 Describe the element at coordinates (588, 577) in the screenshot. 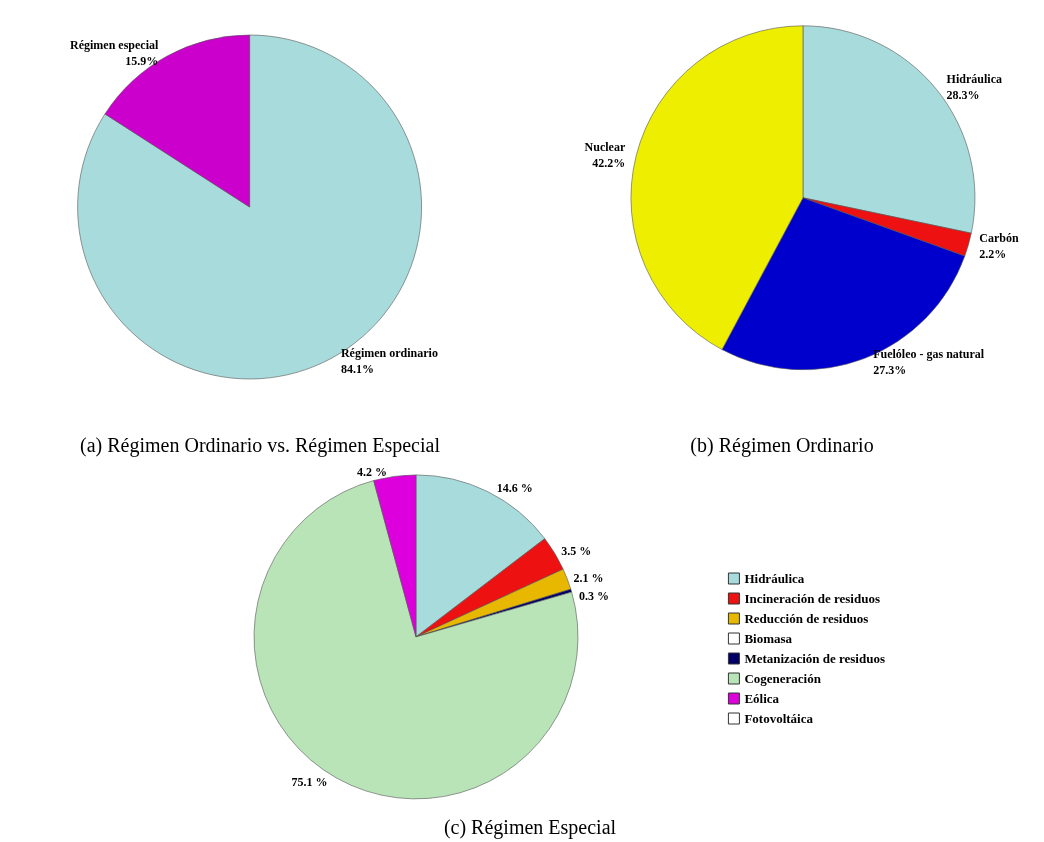

I see `data-label: 2.1 %` at that location.